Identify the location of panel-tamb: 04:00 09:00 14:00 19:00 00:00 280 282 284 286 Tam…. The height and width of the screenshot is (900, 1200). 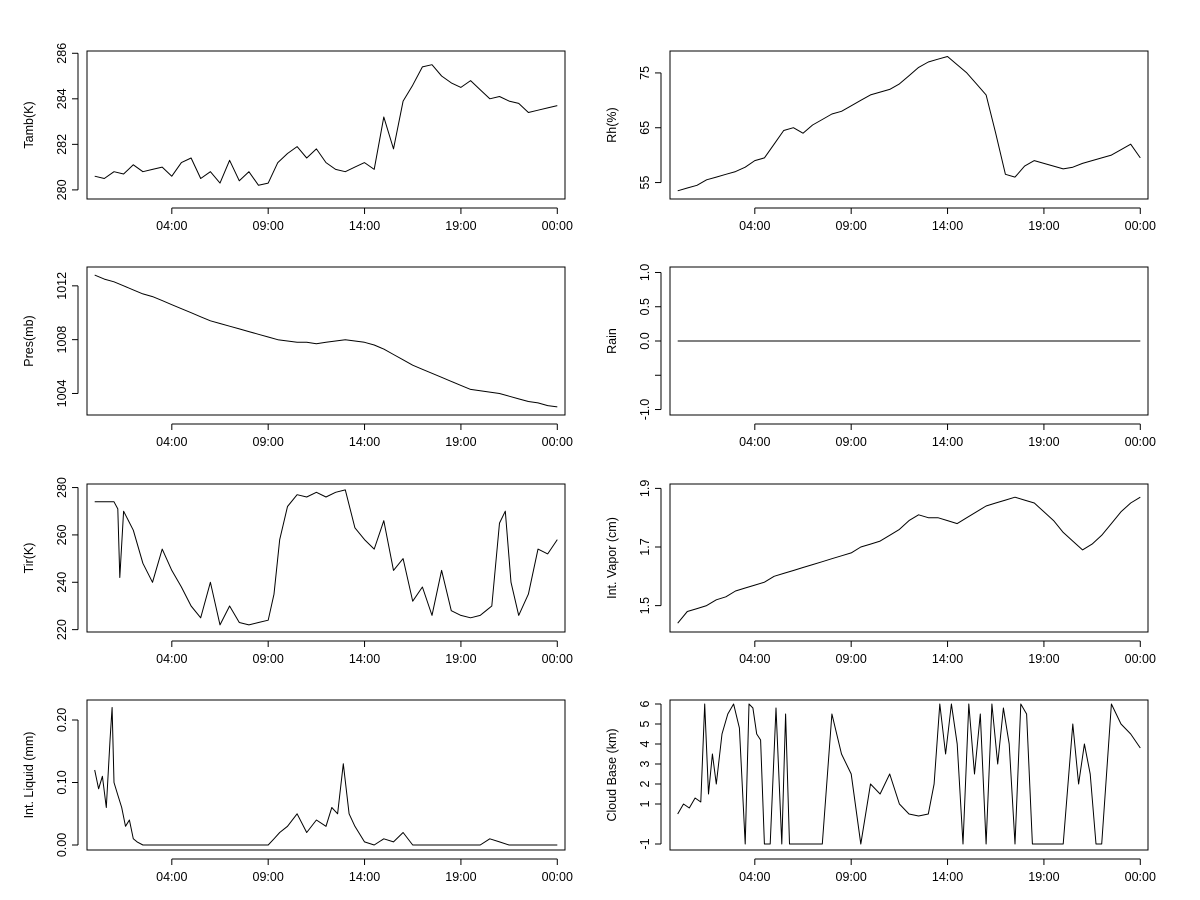
(297, 138).